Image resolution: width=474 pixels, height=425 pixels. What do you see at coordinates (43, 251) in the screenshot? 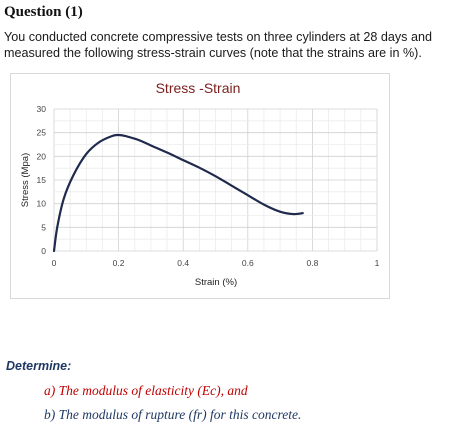
I see `y-tick-label: 0` at bounding box center [43, 251].